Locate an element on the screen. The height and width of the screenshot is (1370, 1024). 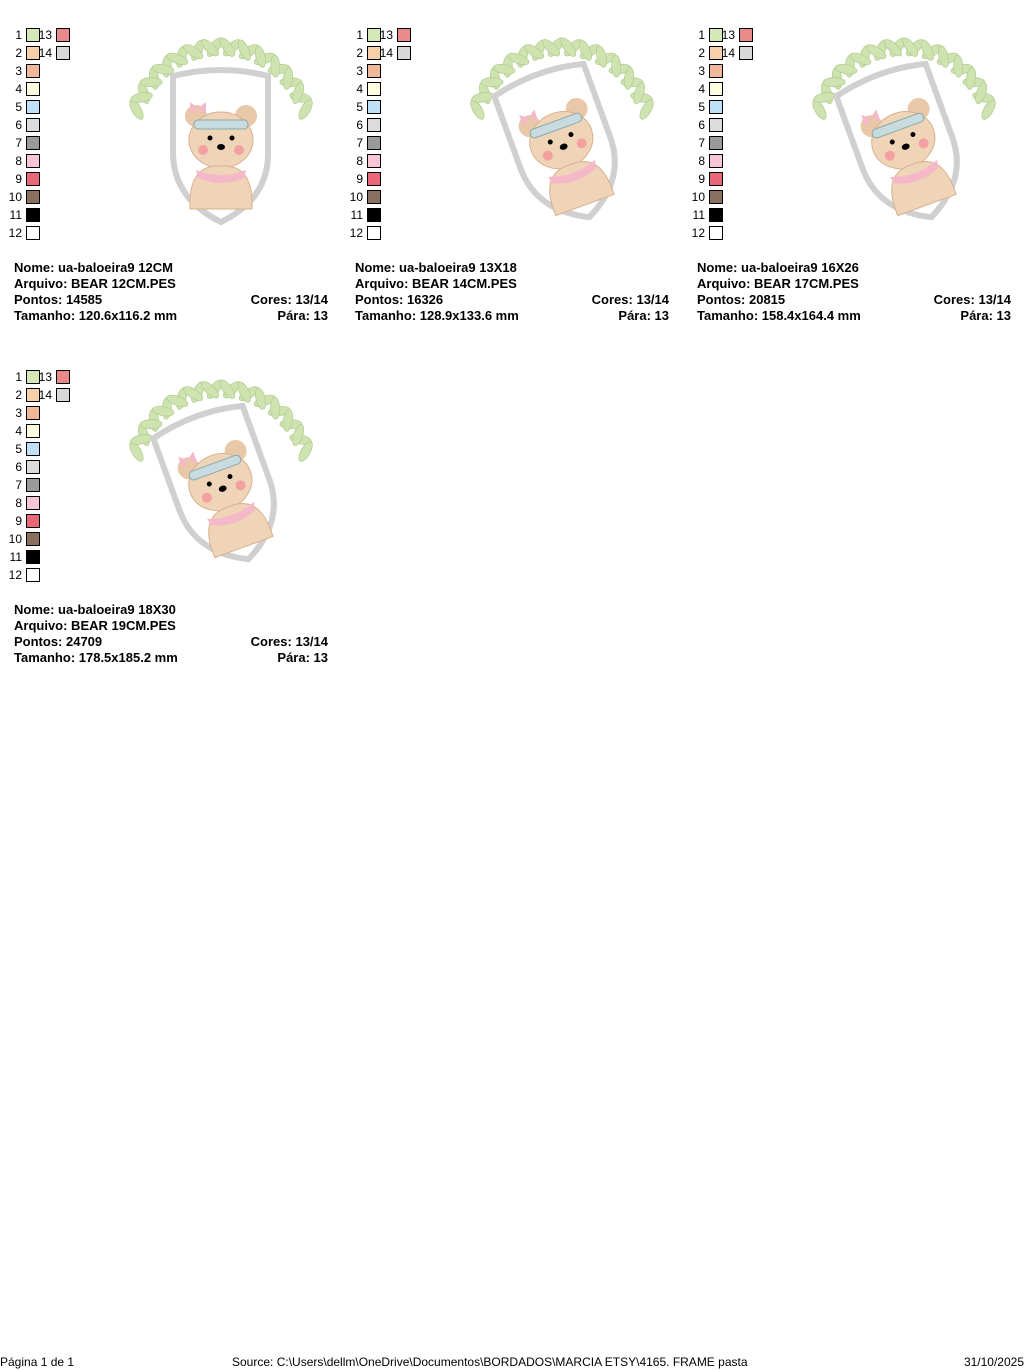
design-file: Arquivo: BEAR 17CM.PES is located at coordinates (778, 283).